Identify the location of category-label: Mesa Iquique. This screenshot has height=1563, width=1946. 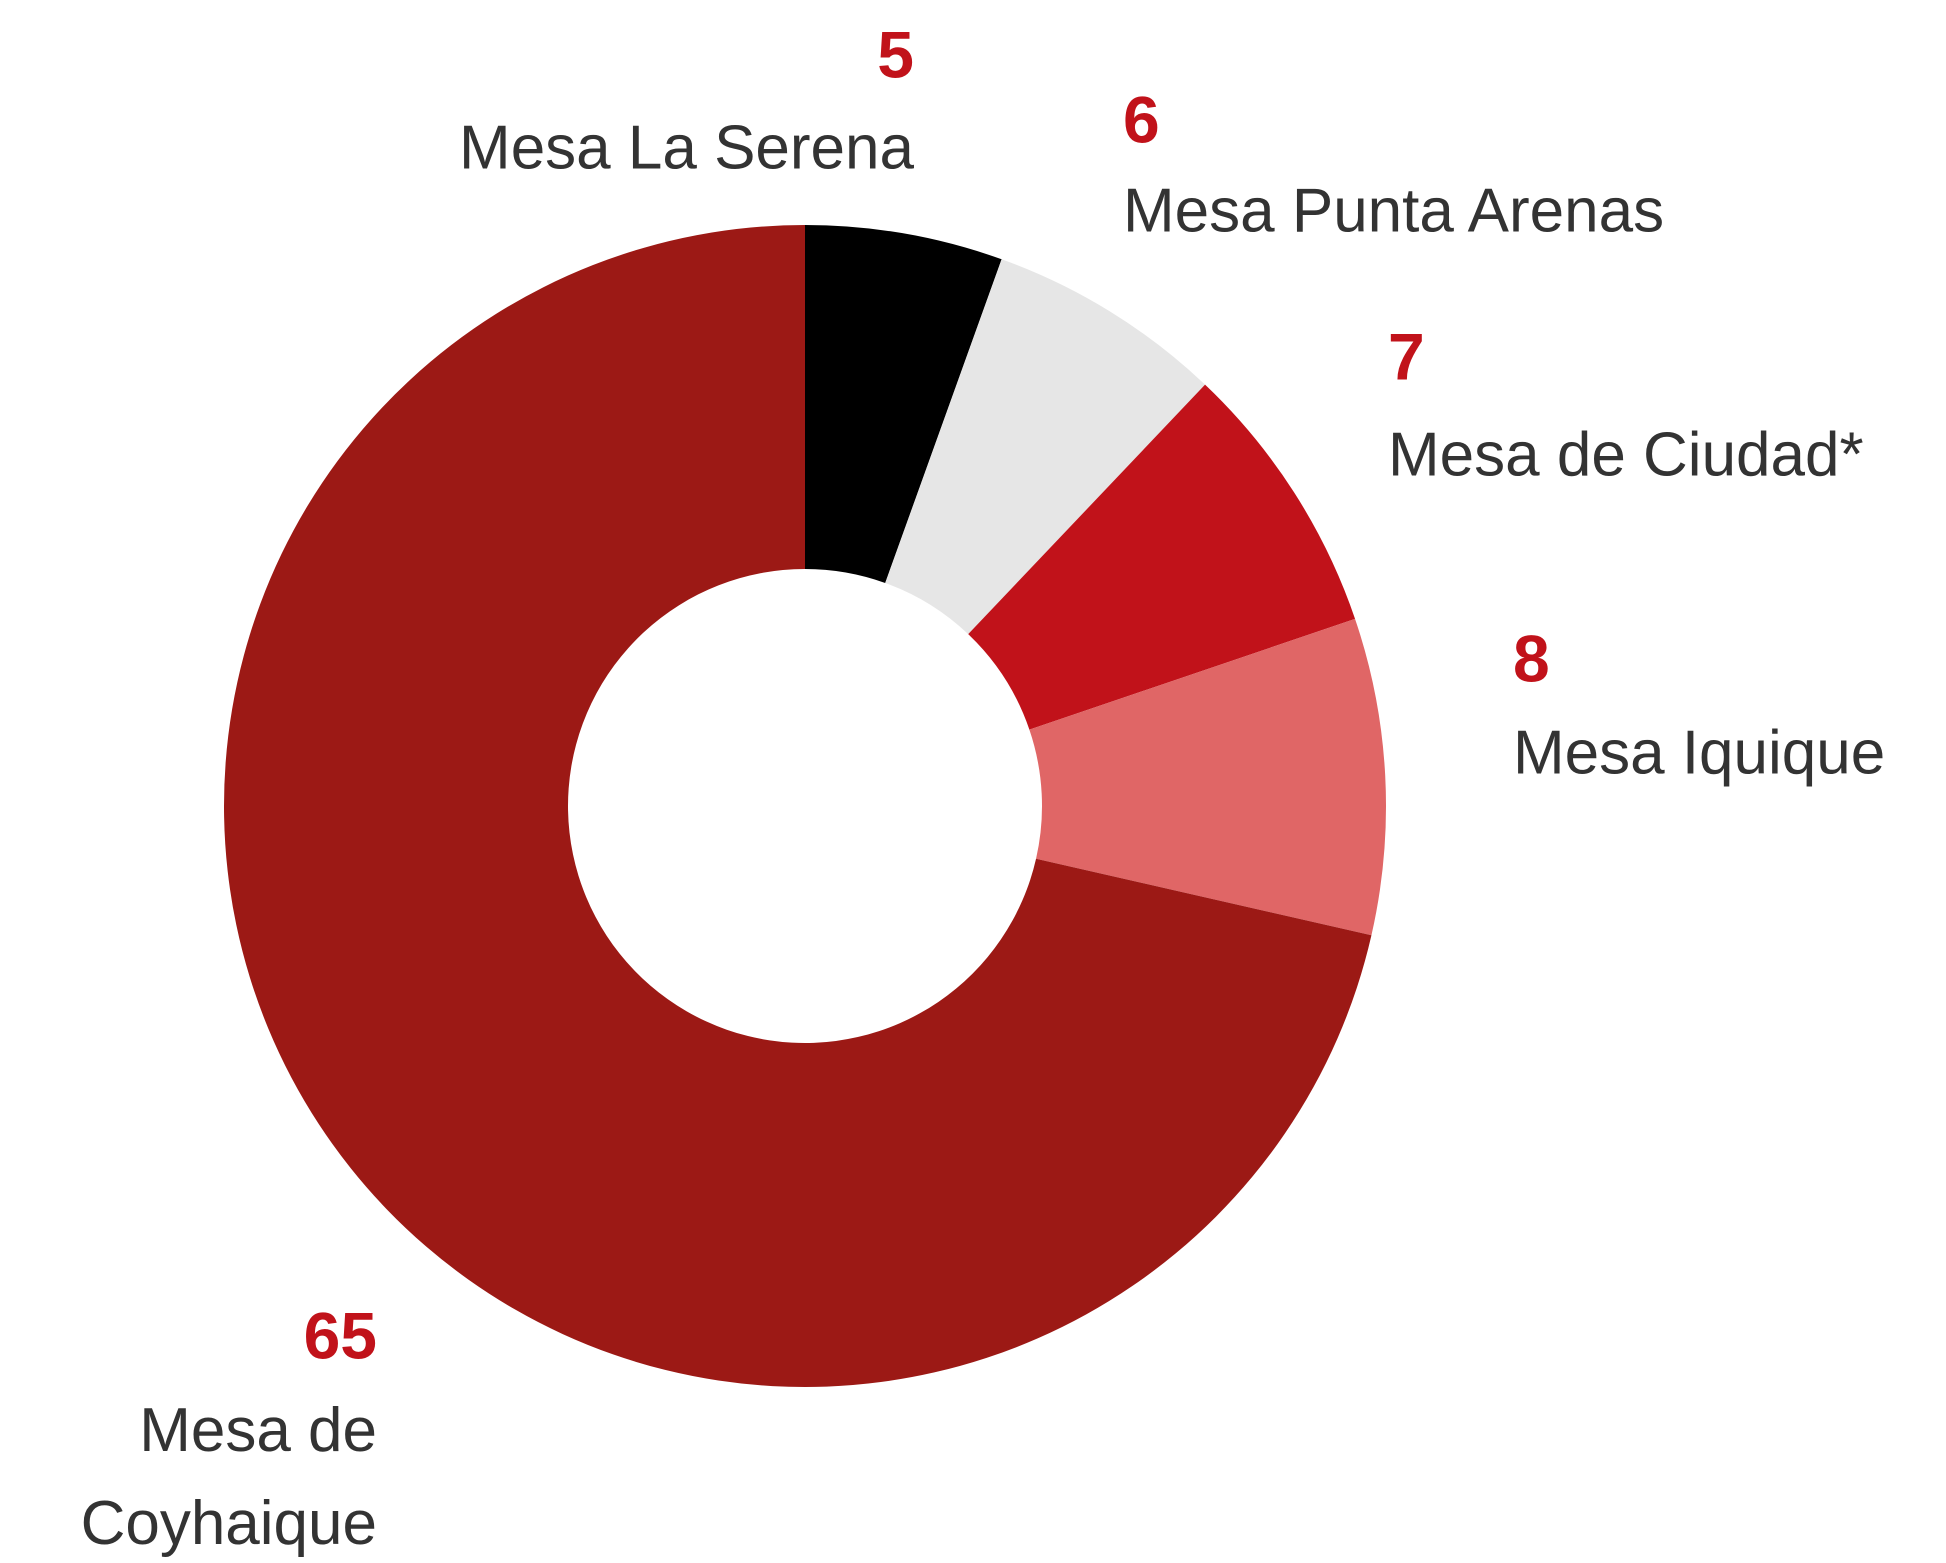
(1699, 752).